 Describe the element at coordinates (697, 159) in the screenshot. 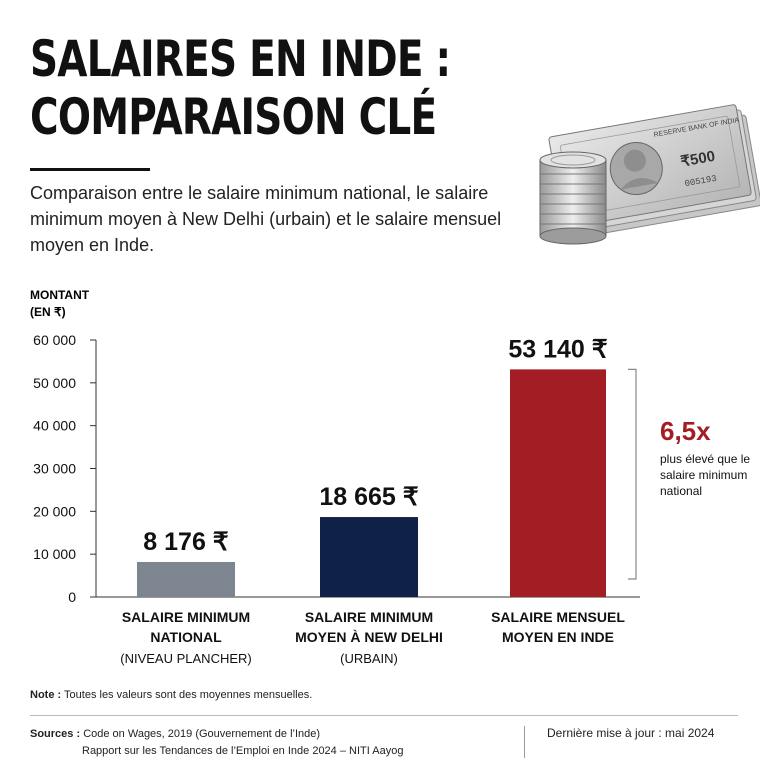

I see `banknote-value: ₹500` at that location.